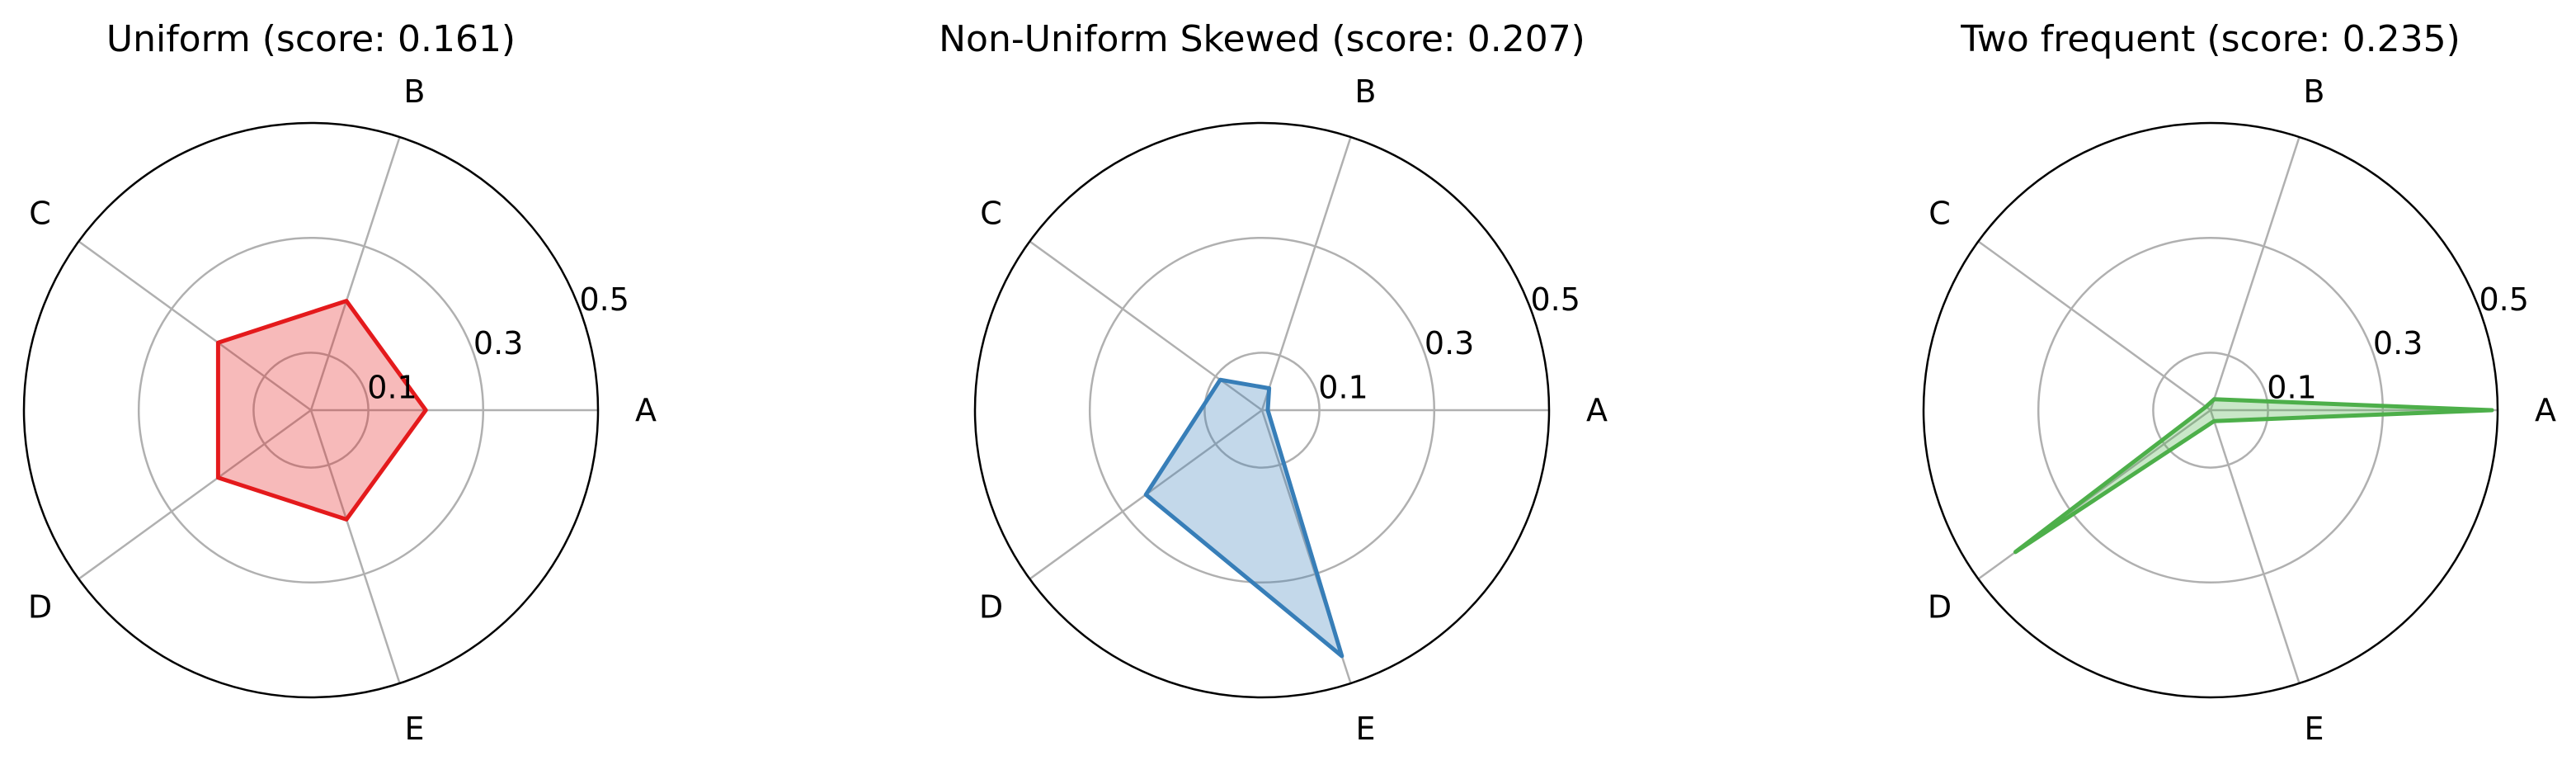  Describe the element at coordinates (311, 39) in the screenshot. I see `chart-title: Uniform (score: 0.161)` at that location.